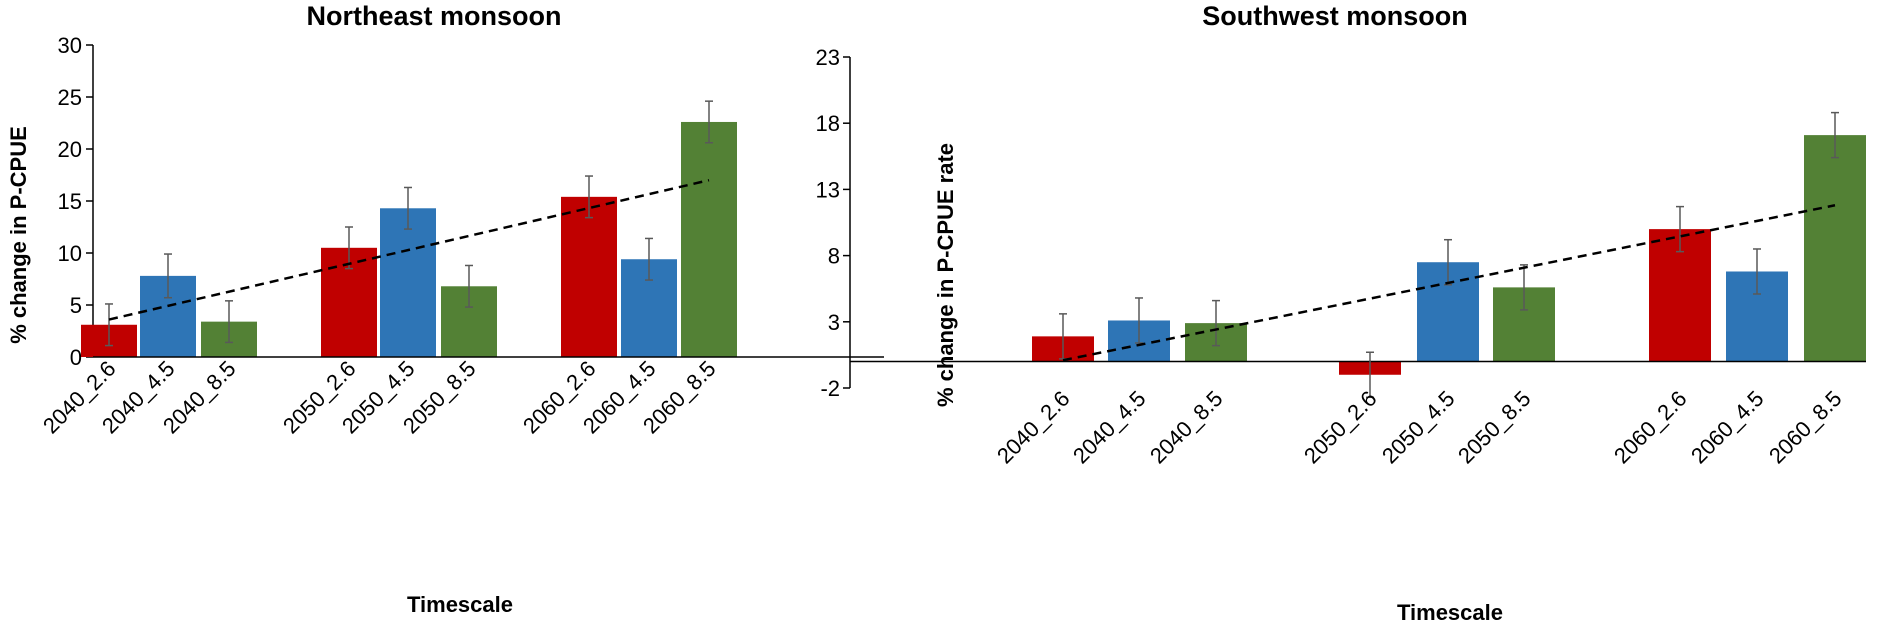  Describe the element at coordinates (834, 256) in the screenshot. I see `y-tick-label: 8` at that location.